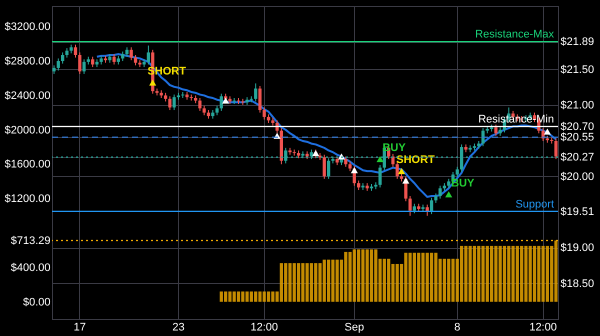 The image size is (600, 336). I want to click on y-tick-label: $1600.00, so click(27, 164).